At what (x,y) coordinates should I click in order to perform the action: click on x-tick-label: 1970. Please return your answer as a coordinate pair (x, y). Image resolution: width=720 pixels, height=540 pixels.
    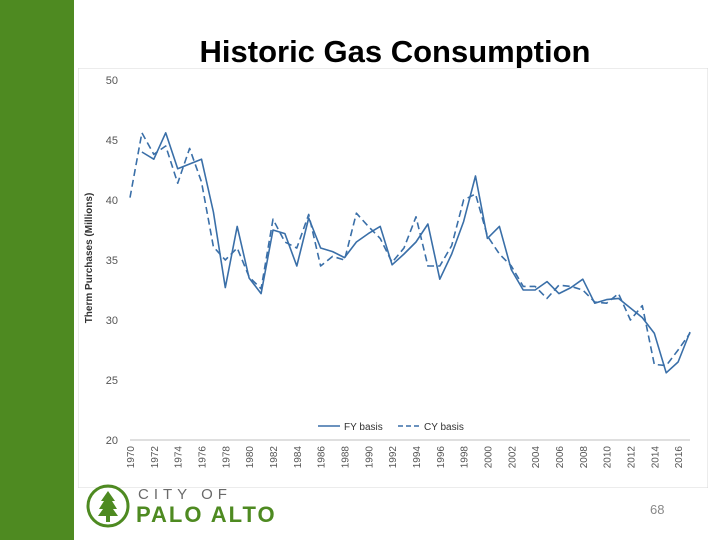
    Looking at the image, I should click on (131, 457).